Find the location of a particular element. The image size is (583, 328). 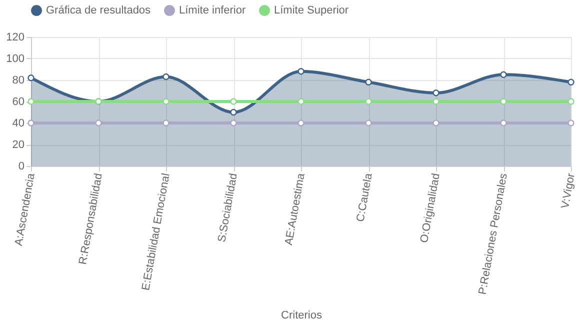

y-tick-label: 20 is located at coordinates (18, 145).